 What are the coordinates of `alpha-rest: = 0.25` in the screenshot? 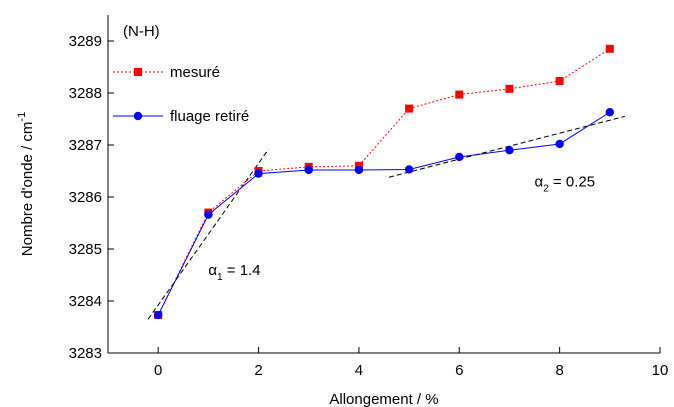 It's located at (572, 182).